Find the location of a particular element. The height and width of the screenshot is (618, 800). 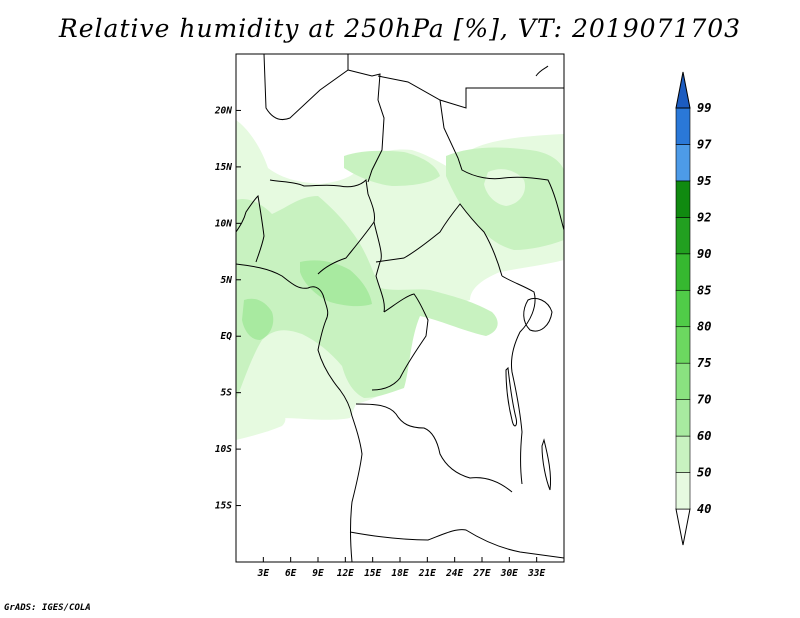

x-tick-label: 9E is located at coordinates (318, 573).